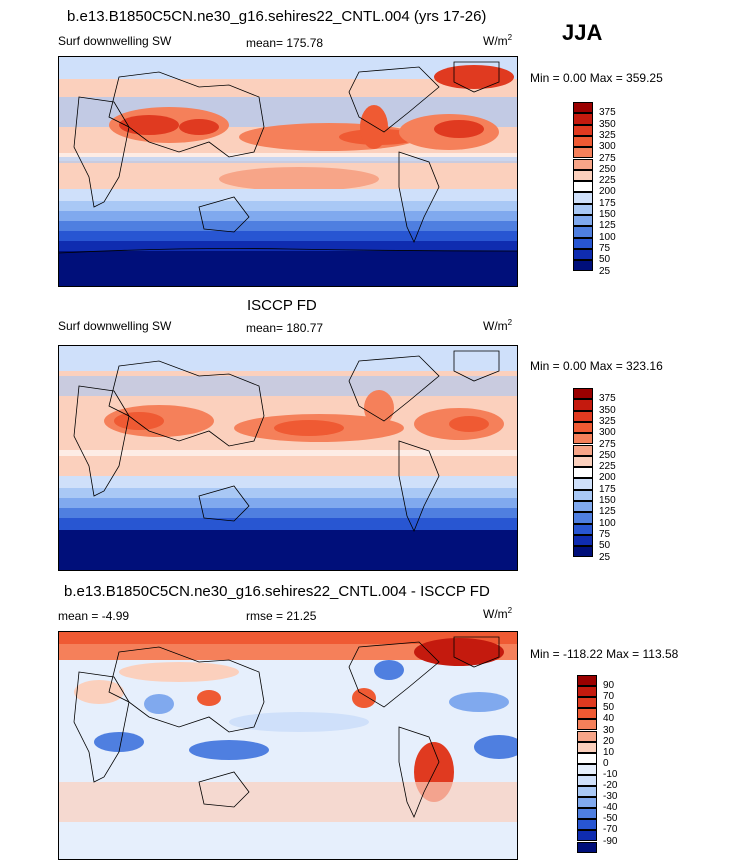 Image resolution: width=732 pixels, height=865 pixels. I want to click on colorbar-tick-label: -40, so click(610, 808).